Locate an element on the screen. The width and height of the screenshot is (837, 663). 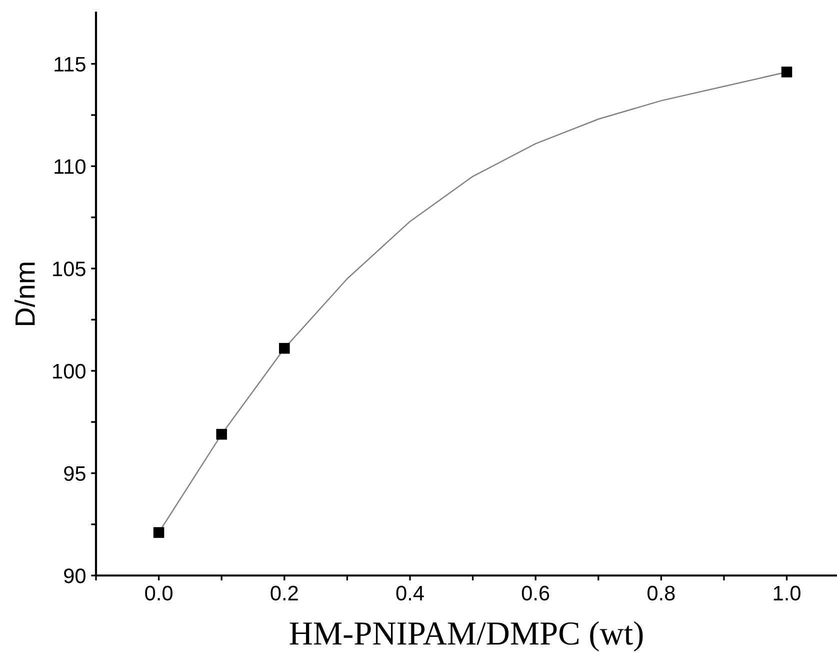
y-axis-title: D/nm is located at coordinates (24, 294).